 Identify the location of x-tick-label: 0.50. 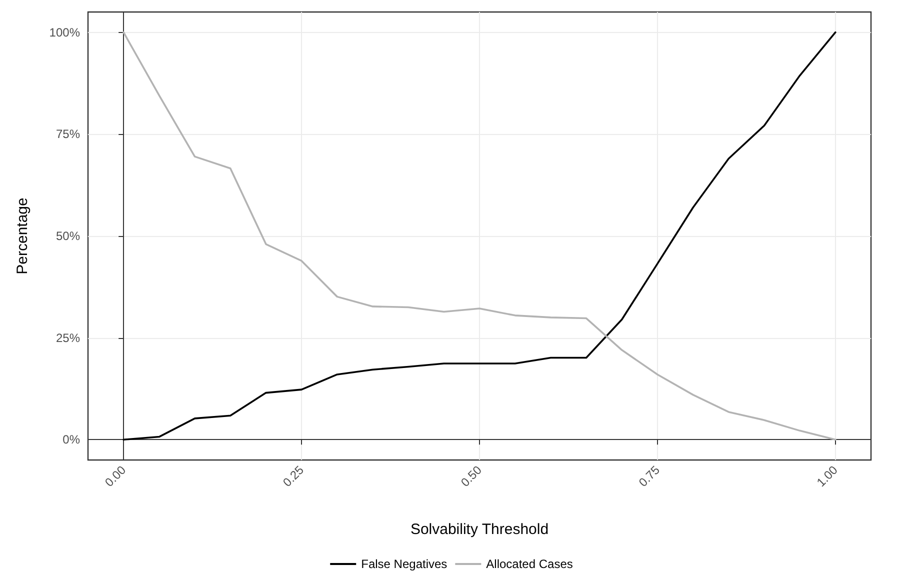
(471, 476).